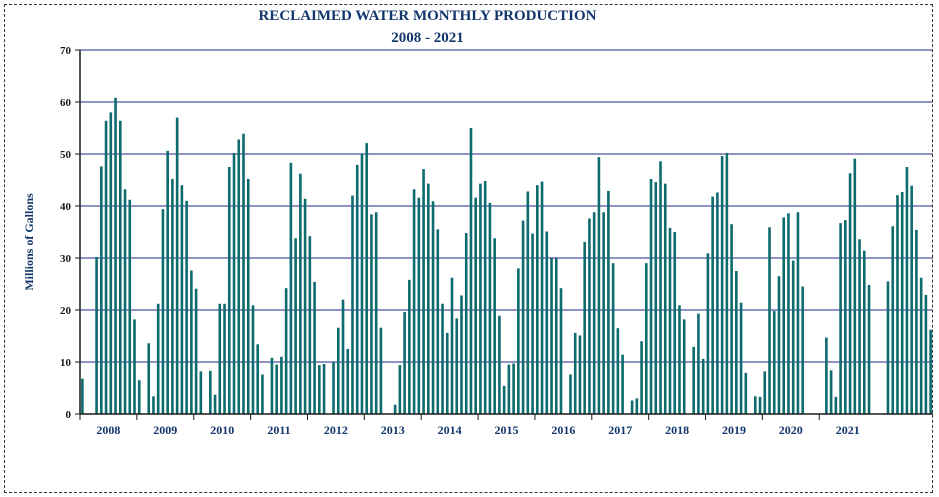 The height and width of the screenshot is (497, 939). Describe the element at coordinates (66, 103) in the screenshot. I see `y-tick-label: 60` at that location.